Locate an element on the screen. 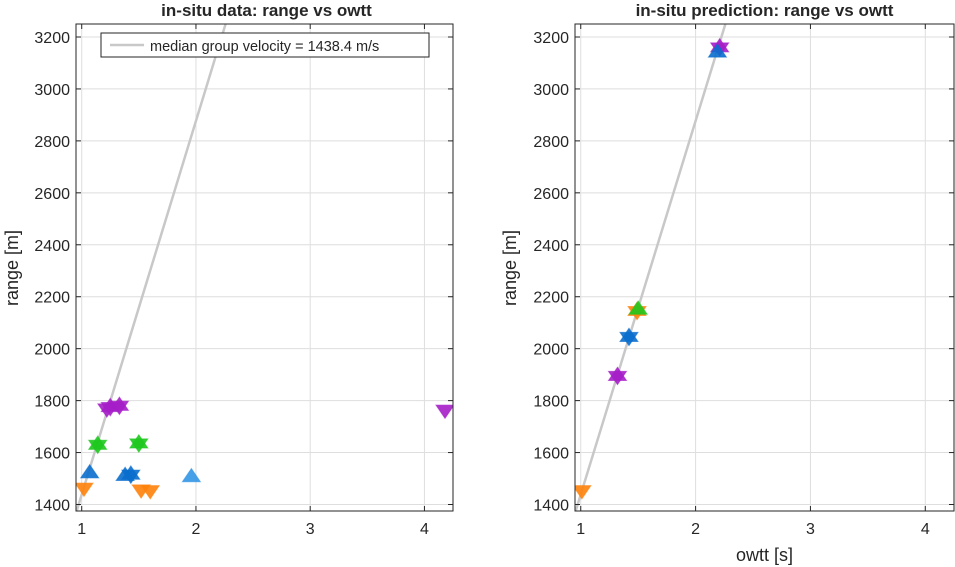 This screenshot has width=955, height=567. data-layer is located at coordinates (652, 267).